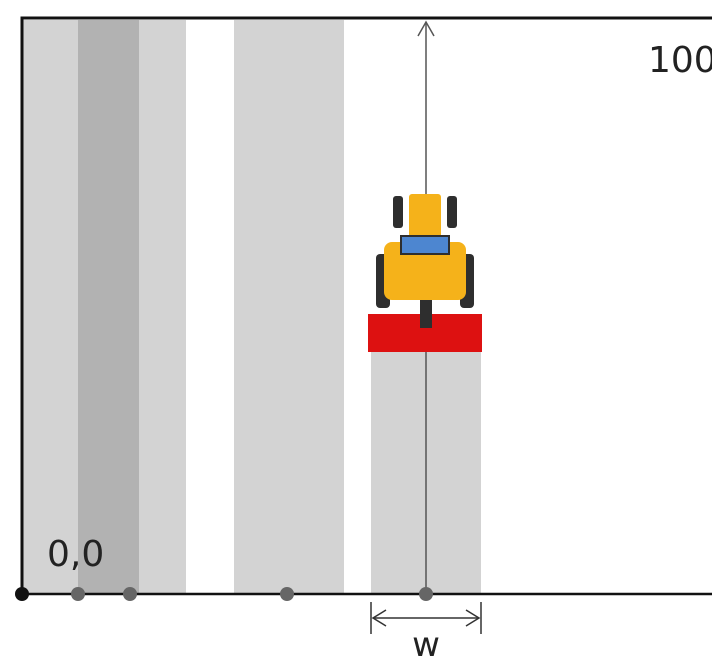 The height and width of the screenshot is (660, 712). I want to click on width-label: w, so click(426, 642).